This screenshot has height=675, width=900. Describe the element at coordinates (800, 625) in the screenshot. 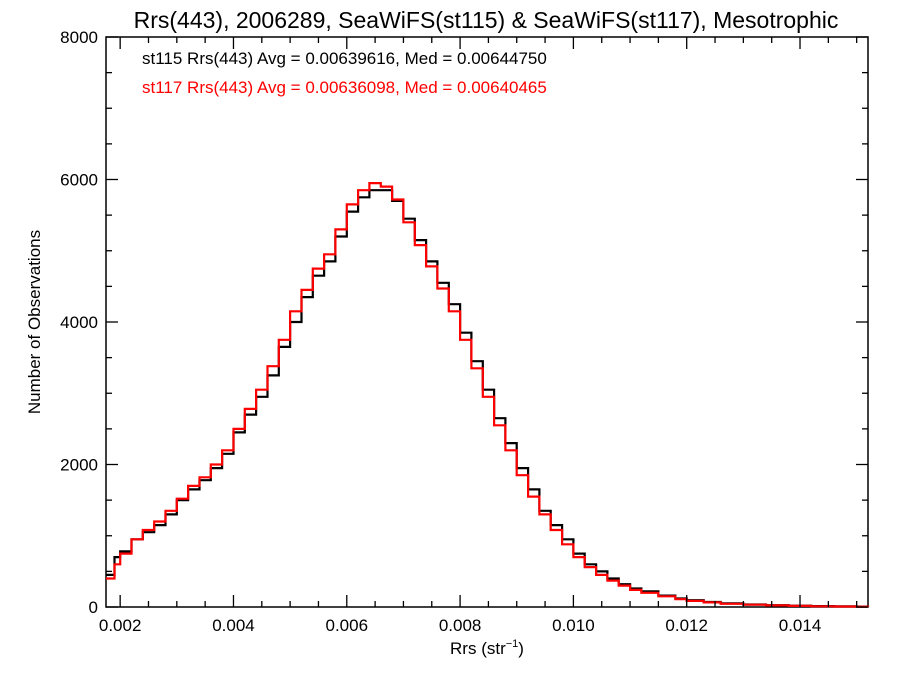

I see `x-tick-label: 0.014` at that location.